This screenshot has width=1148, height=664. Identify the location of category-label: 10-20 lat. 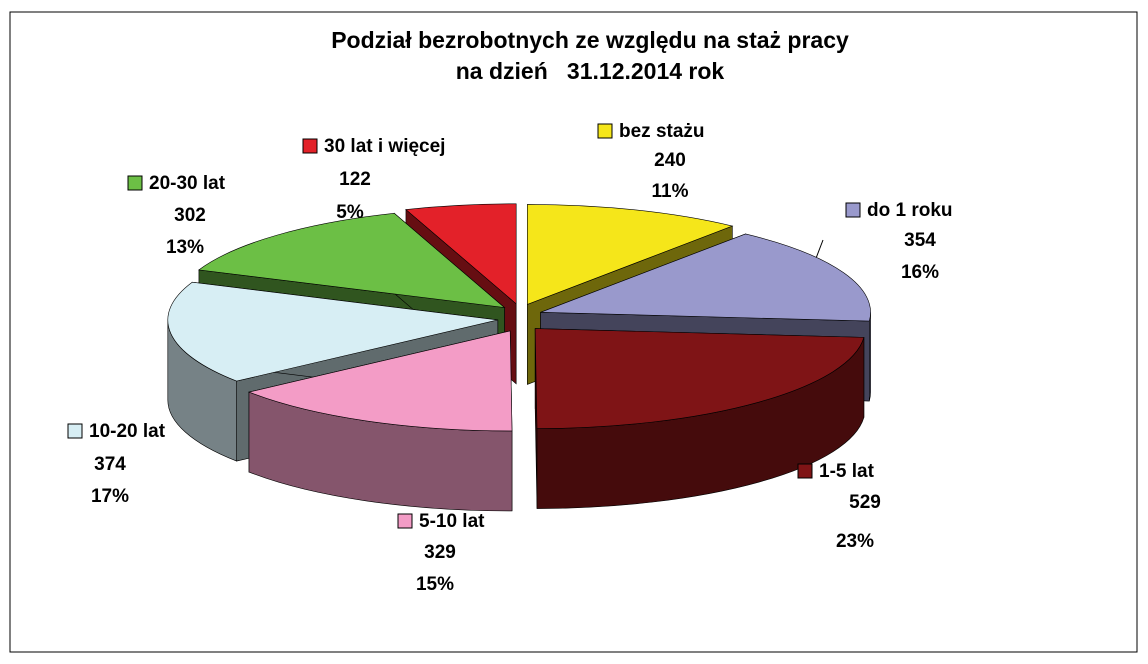
(127, 431).